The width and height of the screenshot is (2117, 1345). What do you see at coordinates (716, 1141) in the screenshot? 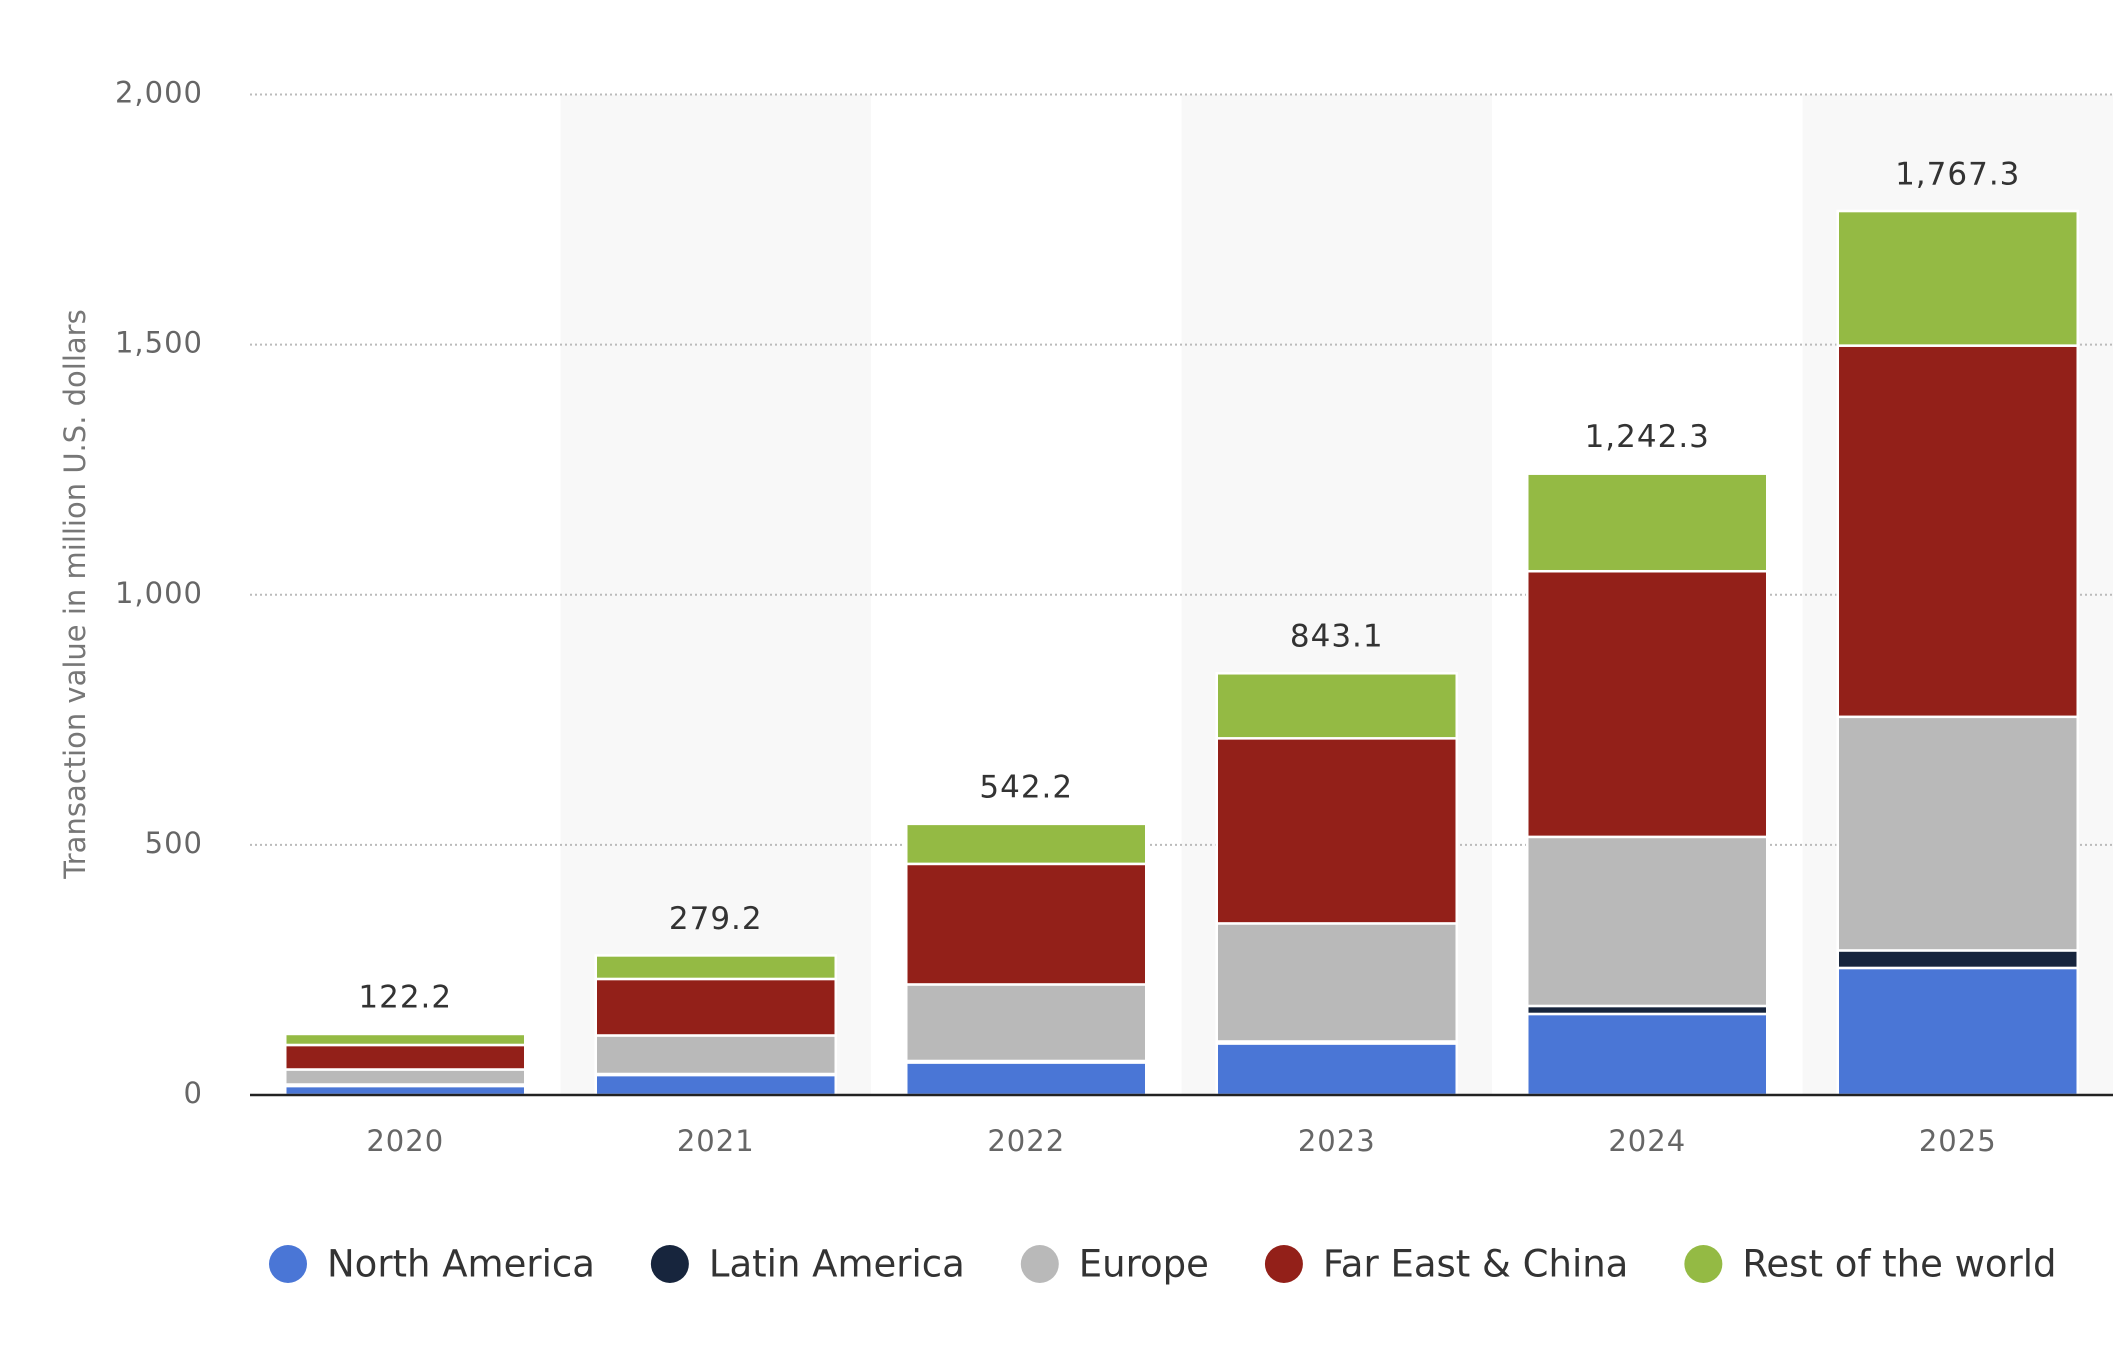
I see `x-tick-label: 2021` at bounding box center [716, 1141].